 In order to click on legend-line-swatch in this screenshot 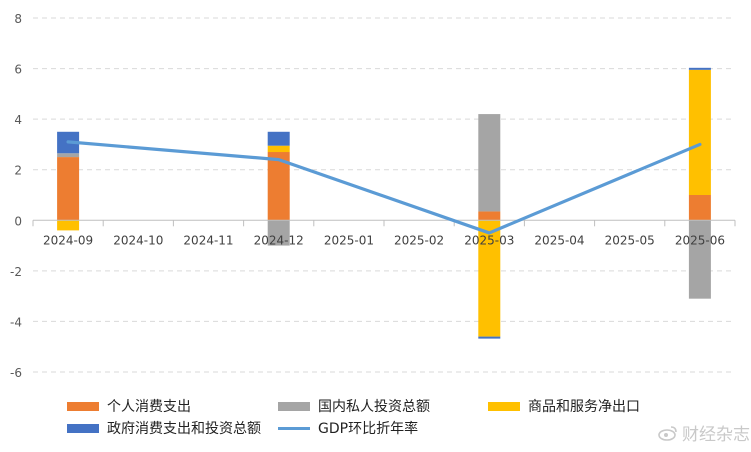, I will do `click(294, 428)`.